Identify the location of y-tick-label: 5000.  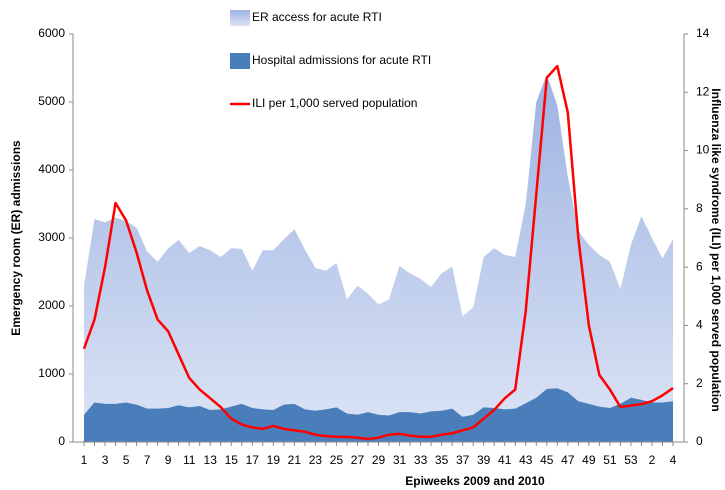
(51, 101).